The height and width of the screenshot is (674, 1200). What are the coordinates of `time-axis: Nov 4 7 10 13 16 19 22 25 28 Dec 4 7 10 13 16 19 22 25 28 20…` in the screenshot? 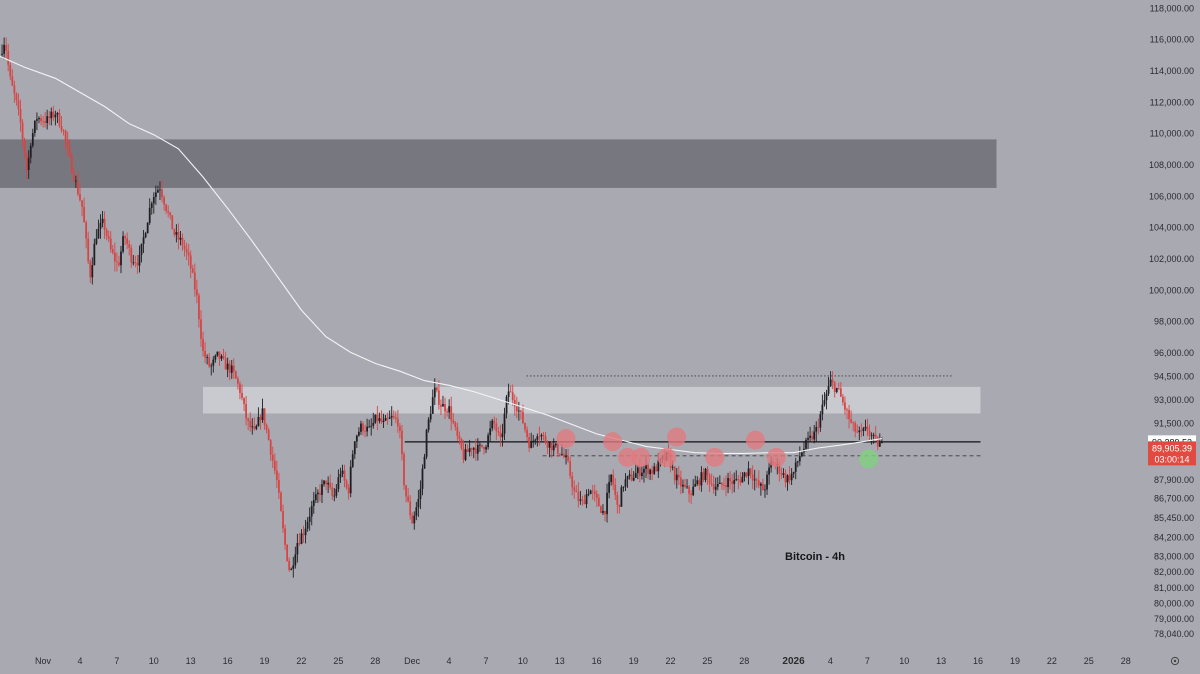 It's located at (583, 661).